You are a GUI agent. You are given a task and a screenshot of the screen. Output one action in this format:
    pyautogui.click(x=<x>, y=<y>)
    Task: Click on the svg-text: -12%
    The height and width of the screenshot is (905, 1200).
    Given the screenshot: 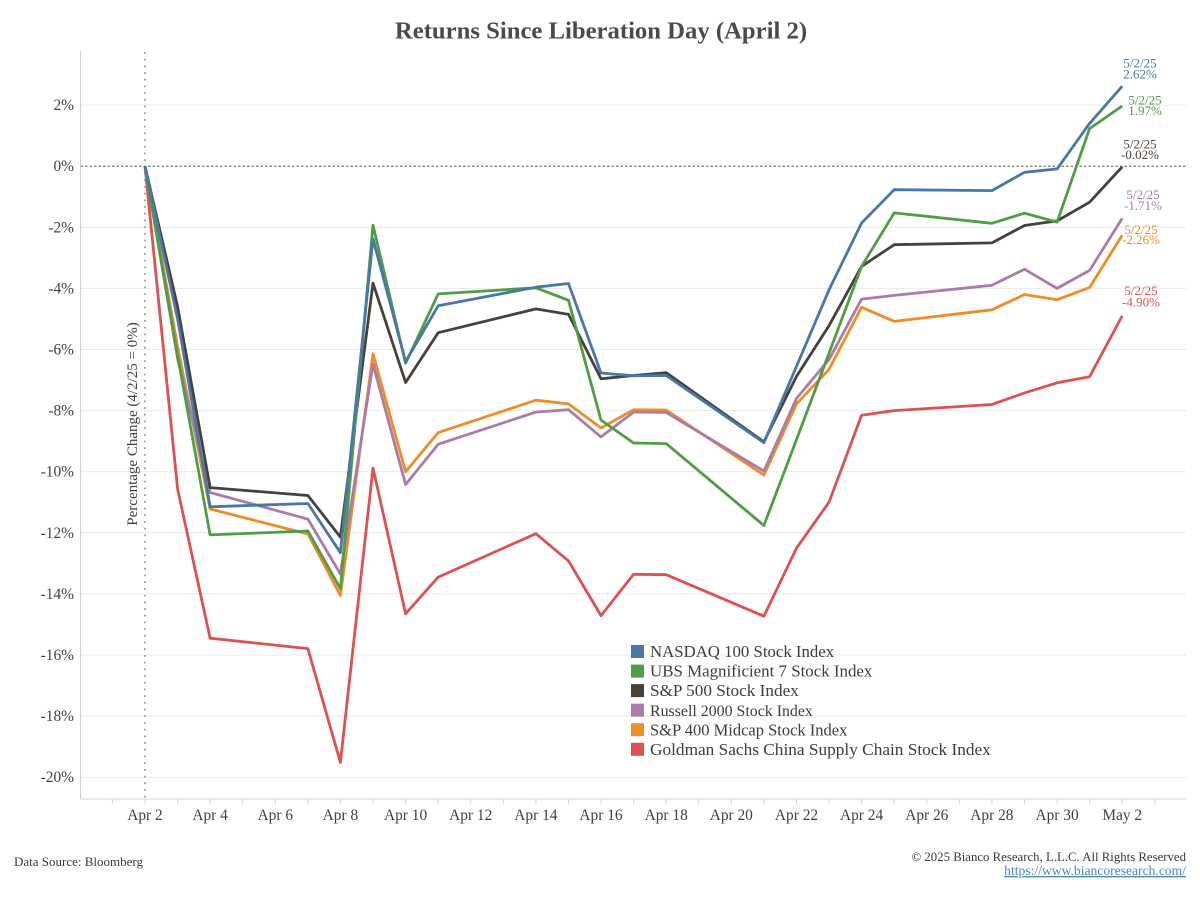 What is the action you would take?
    pyautogui.click(x=58, y=533)
    